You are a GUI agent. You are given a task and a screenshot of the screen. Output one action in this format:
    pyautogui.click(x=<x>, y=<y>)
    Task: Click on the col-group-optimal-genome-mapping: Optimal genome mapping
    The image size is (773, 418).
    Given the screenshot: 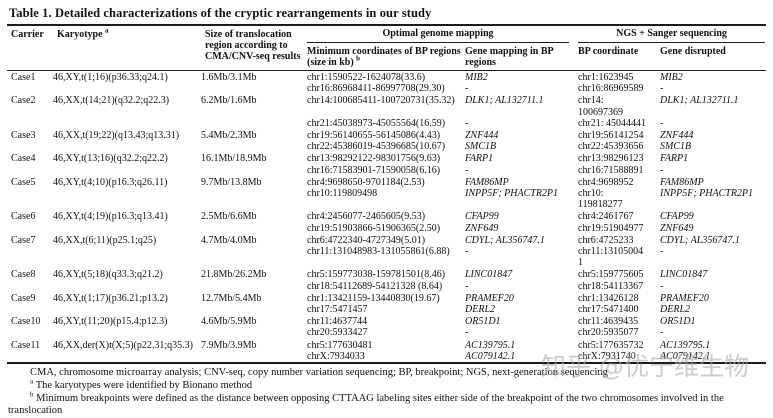 What is the action you would take?
    pyautogui.click(x=442, y=34)
    